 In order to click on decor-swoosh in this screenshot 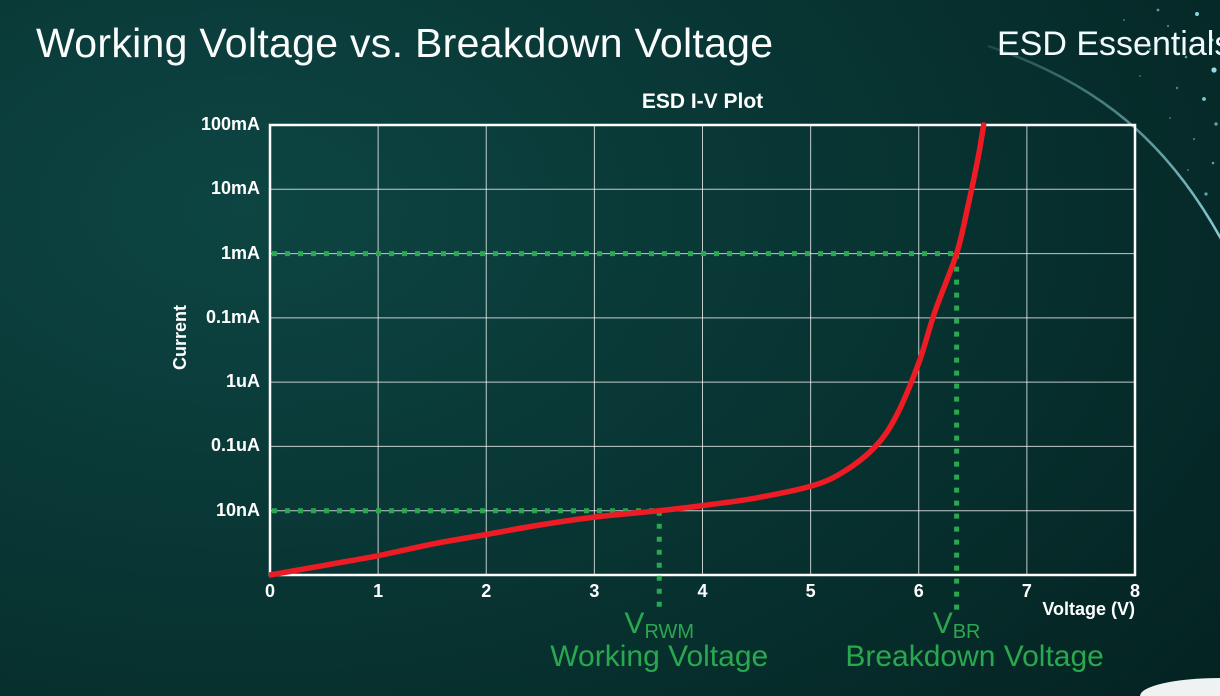, I will do `click(1103, 142)`.